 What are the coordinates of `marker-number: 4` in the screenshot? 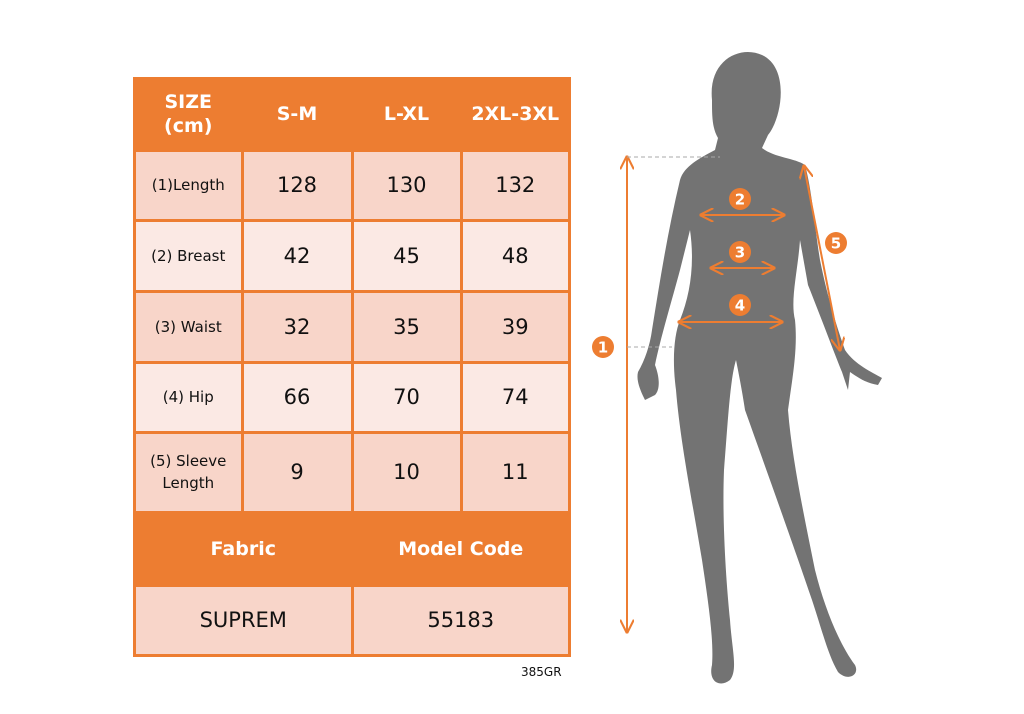 It's located at (740, 306).